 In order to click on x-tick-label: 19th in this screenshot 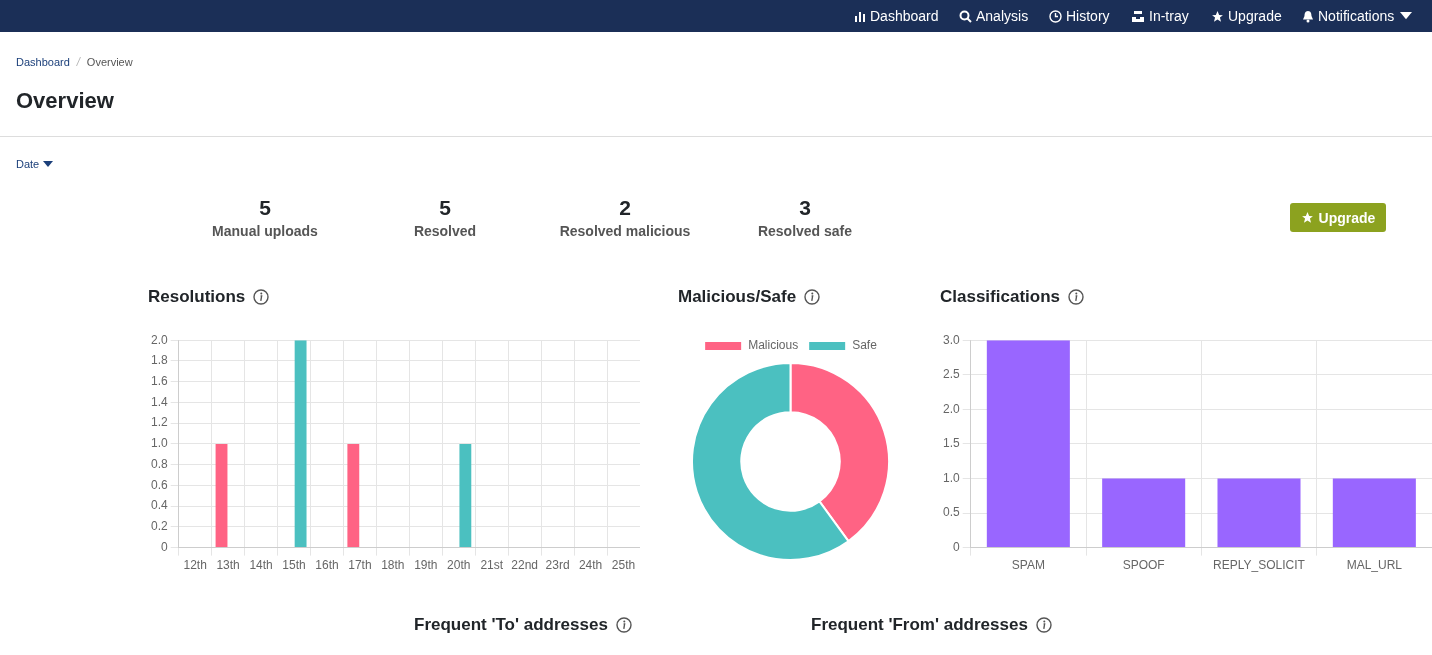, I will do `click(426, 565)`.